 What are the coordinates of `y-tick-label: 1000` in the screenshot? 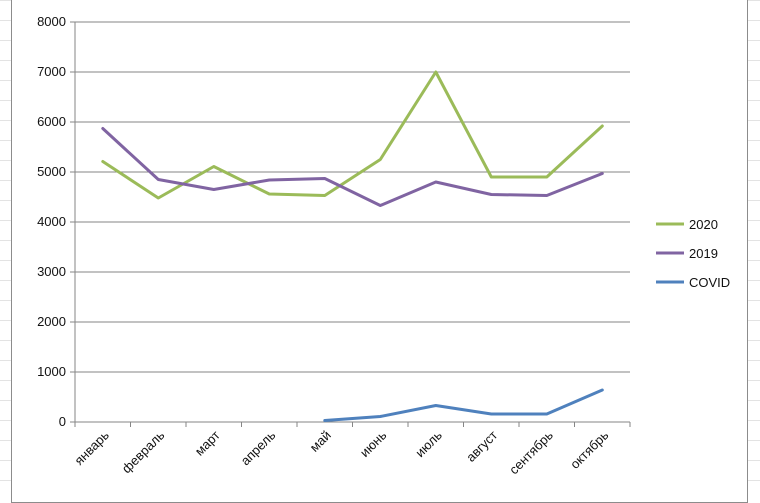 It's located at (51, 371).